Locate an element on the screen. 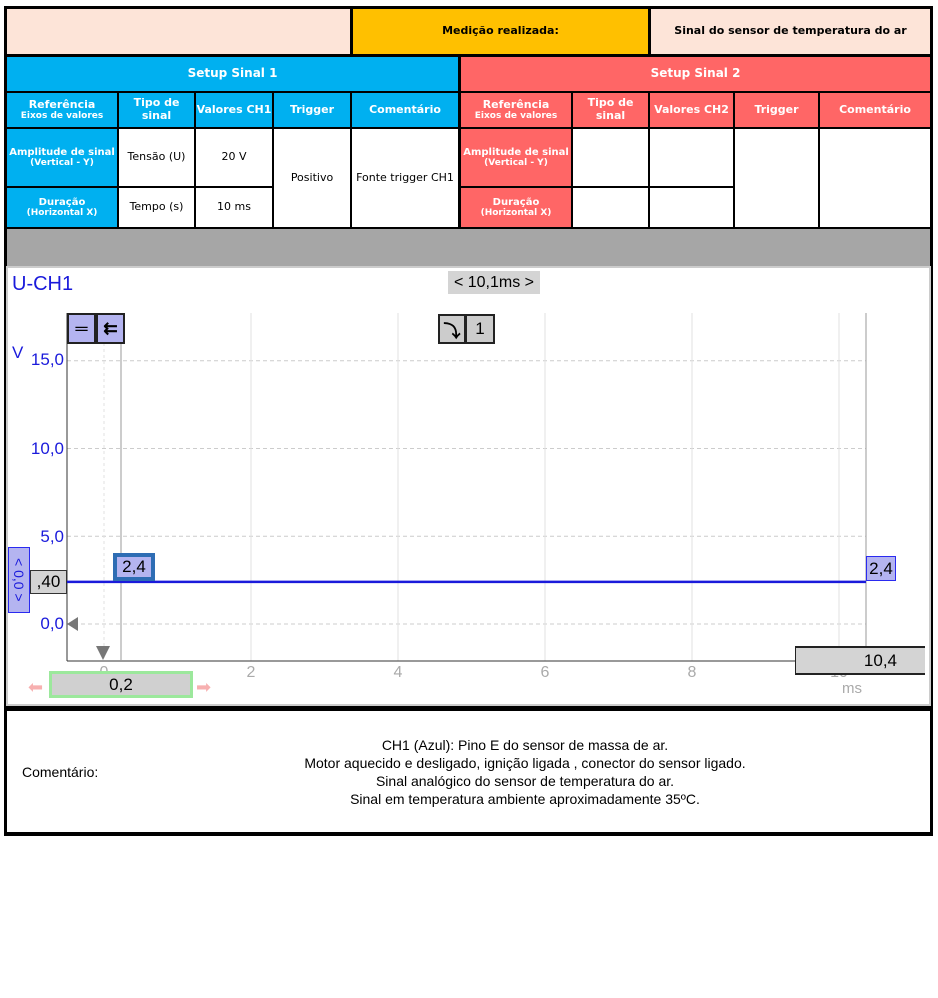 This screenshot has height=998, width=938. setup2-trigger is located at coordinates (776, 178).